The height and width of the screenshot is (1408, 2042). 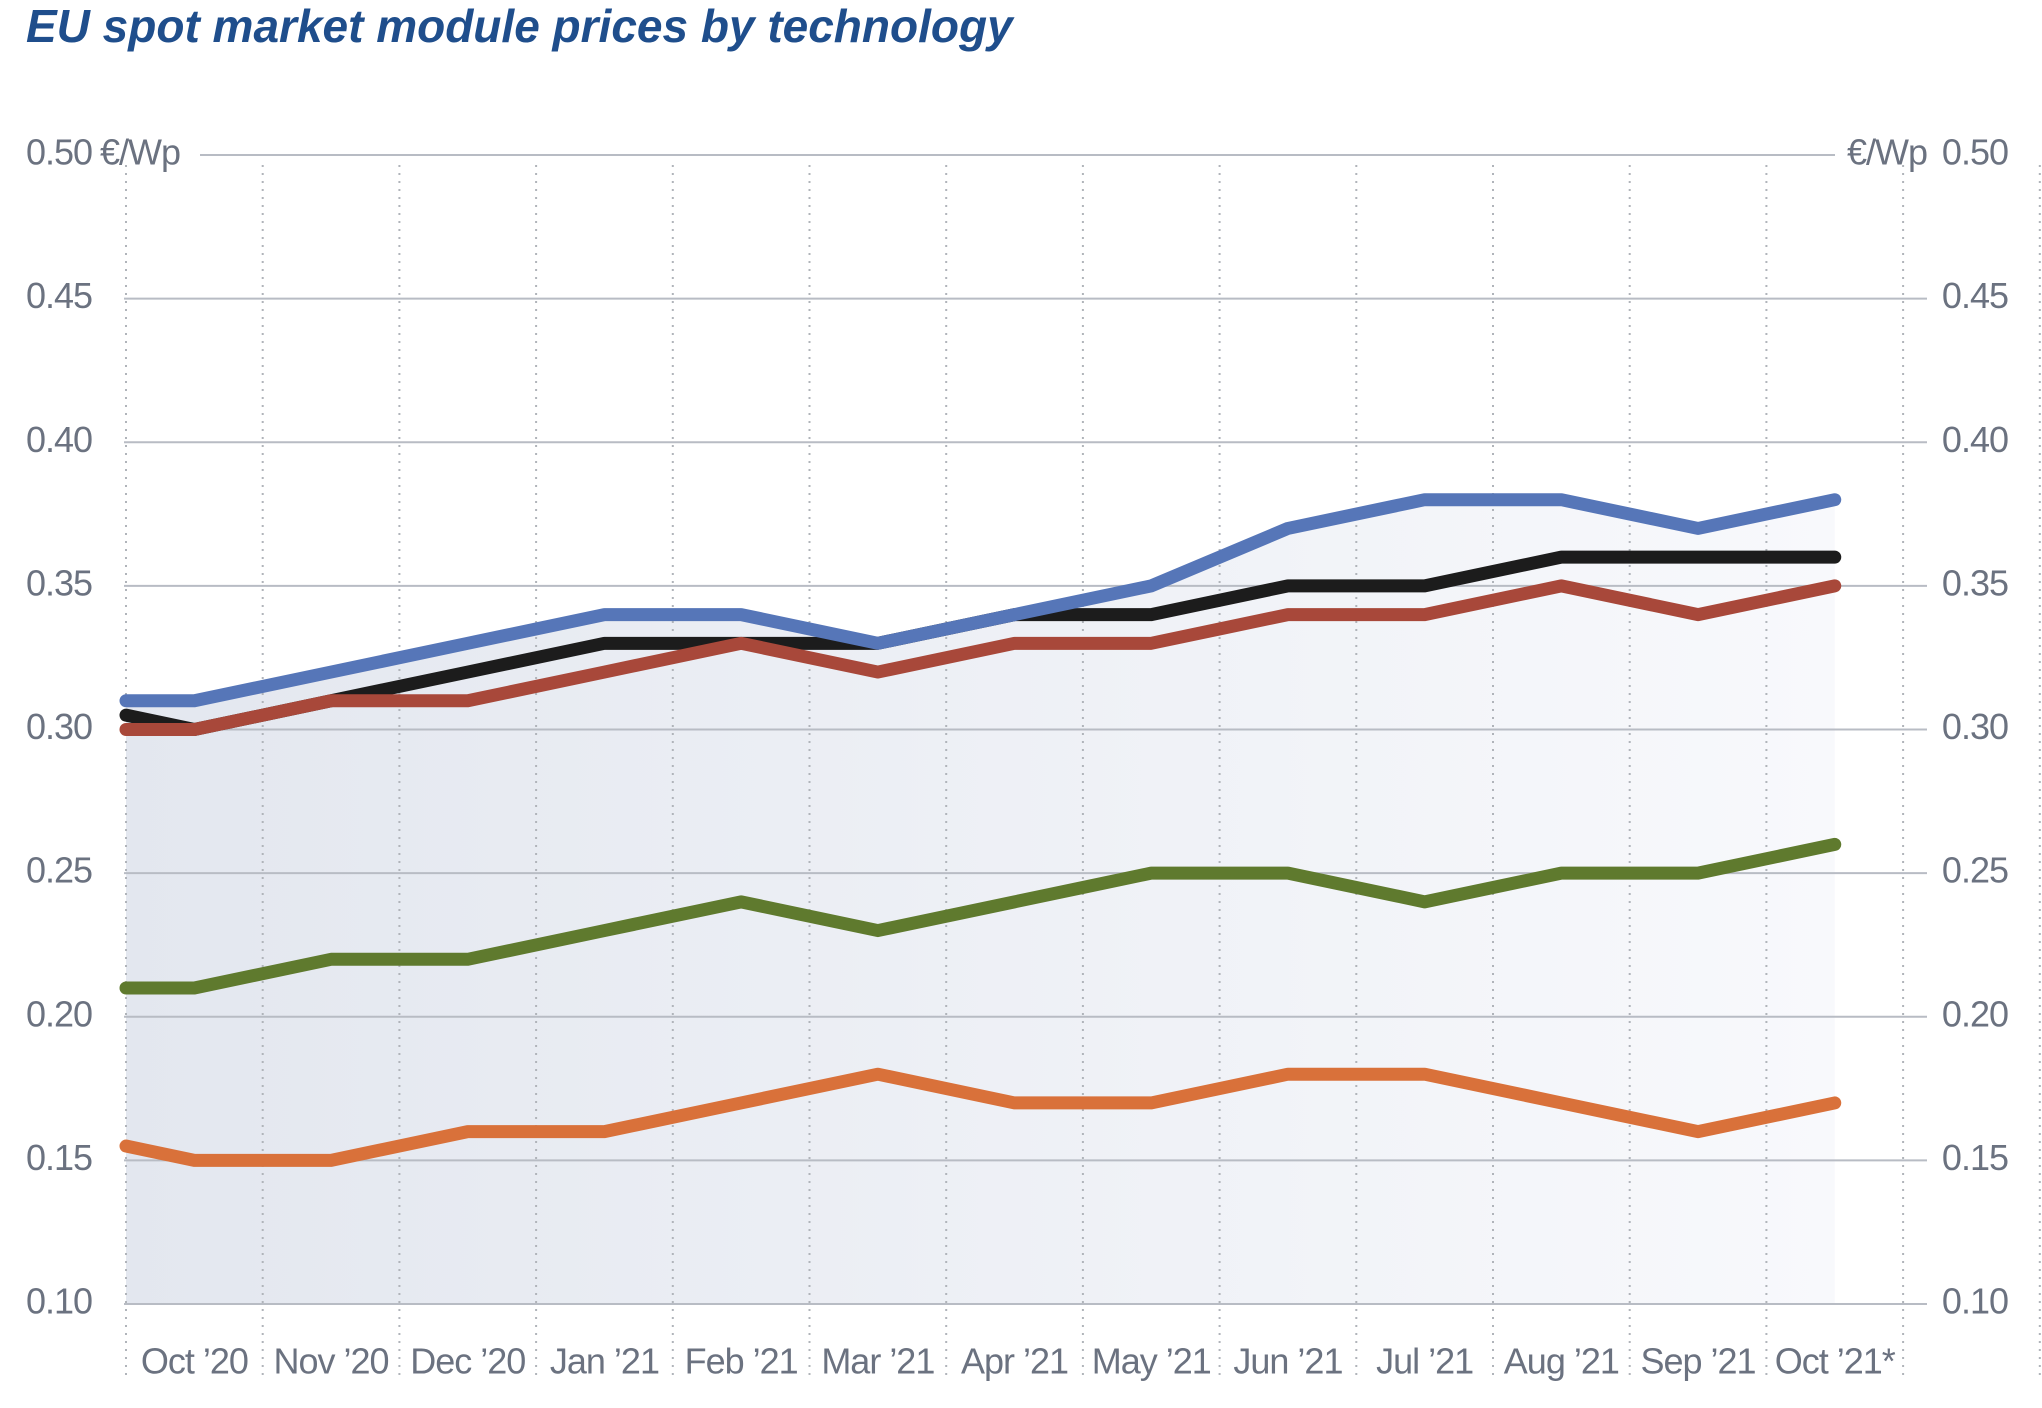 I want to click on y2-unit: €/Wp, so click(x=1887, y=152).